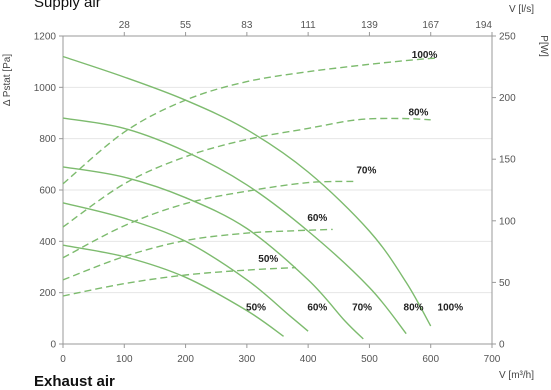 This screenshot has width=551, height=390. Describe the element at coordinates (45, 37) in the screenshot. I see `y-tick-label: 1200` at that location.